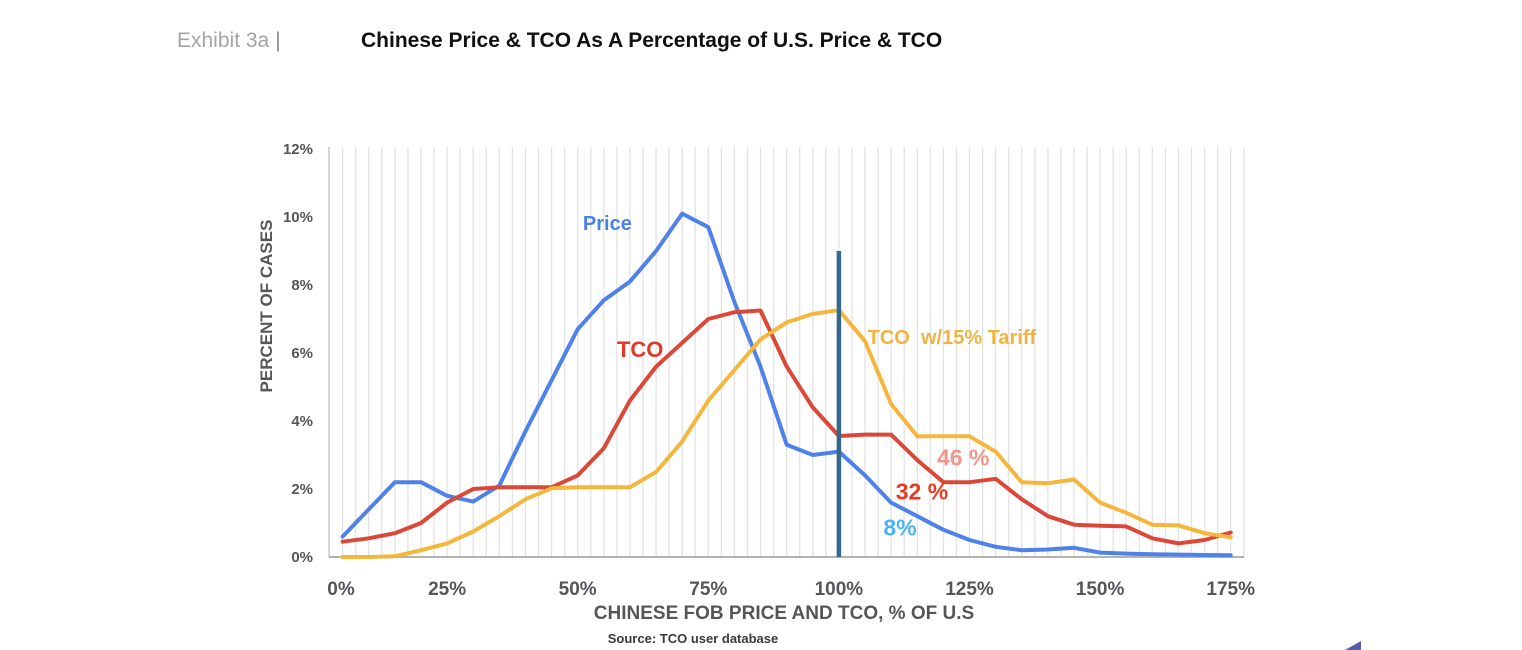 The width and height of the screenshot is (1522, 650). What do you see at coordinates (640, 349) in the screenshot?
I see `tco-series-label: TCO` at bounding box center [640, 349].